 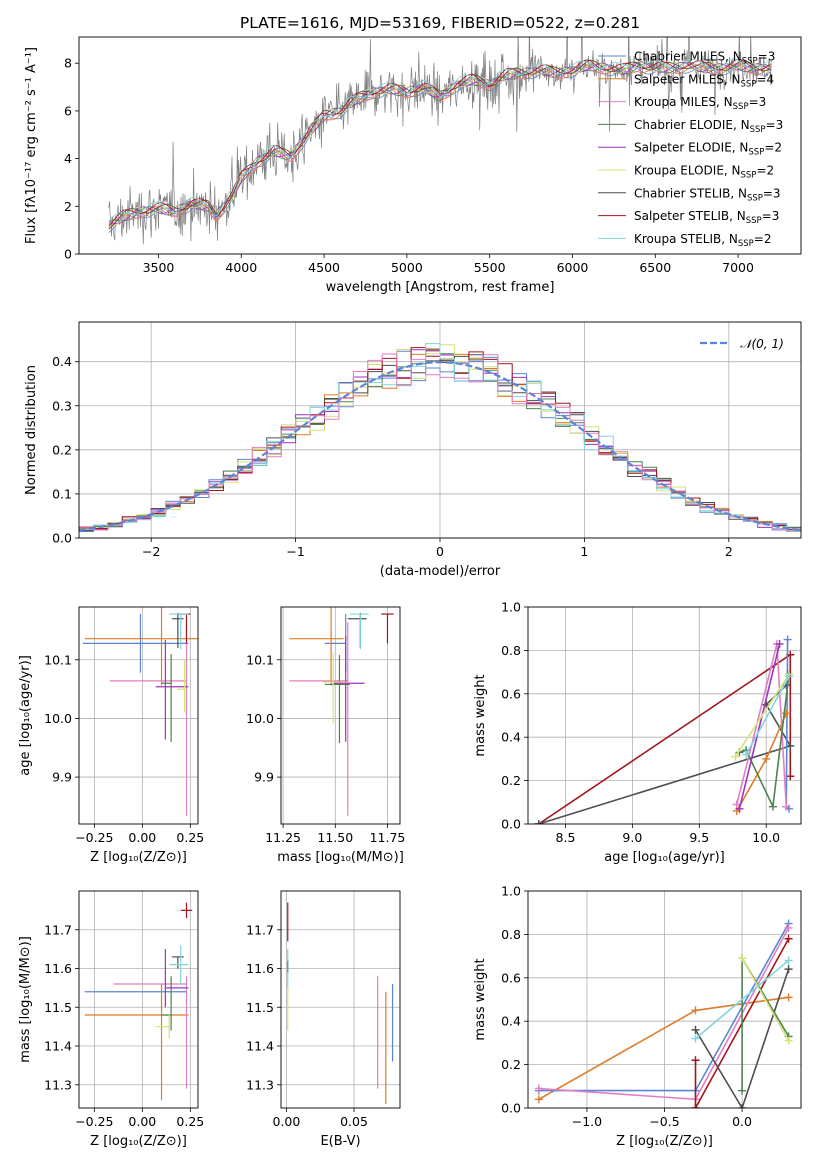 What do you see at coordinates (704, 58) in the screenshot?
I see `legend-entry: Chabrier MILES, NSSP=3` at bounding box center [704, 58].